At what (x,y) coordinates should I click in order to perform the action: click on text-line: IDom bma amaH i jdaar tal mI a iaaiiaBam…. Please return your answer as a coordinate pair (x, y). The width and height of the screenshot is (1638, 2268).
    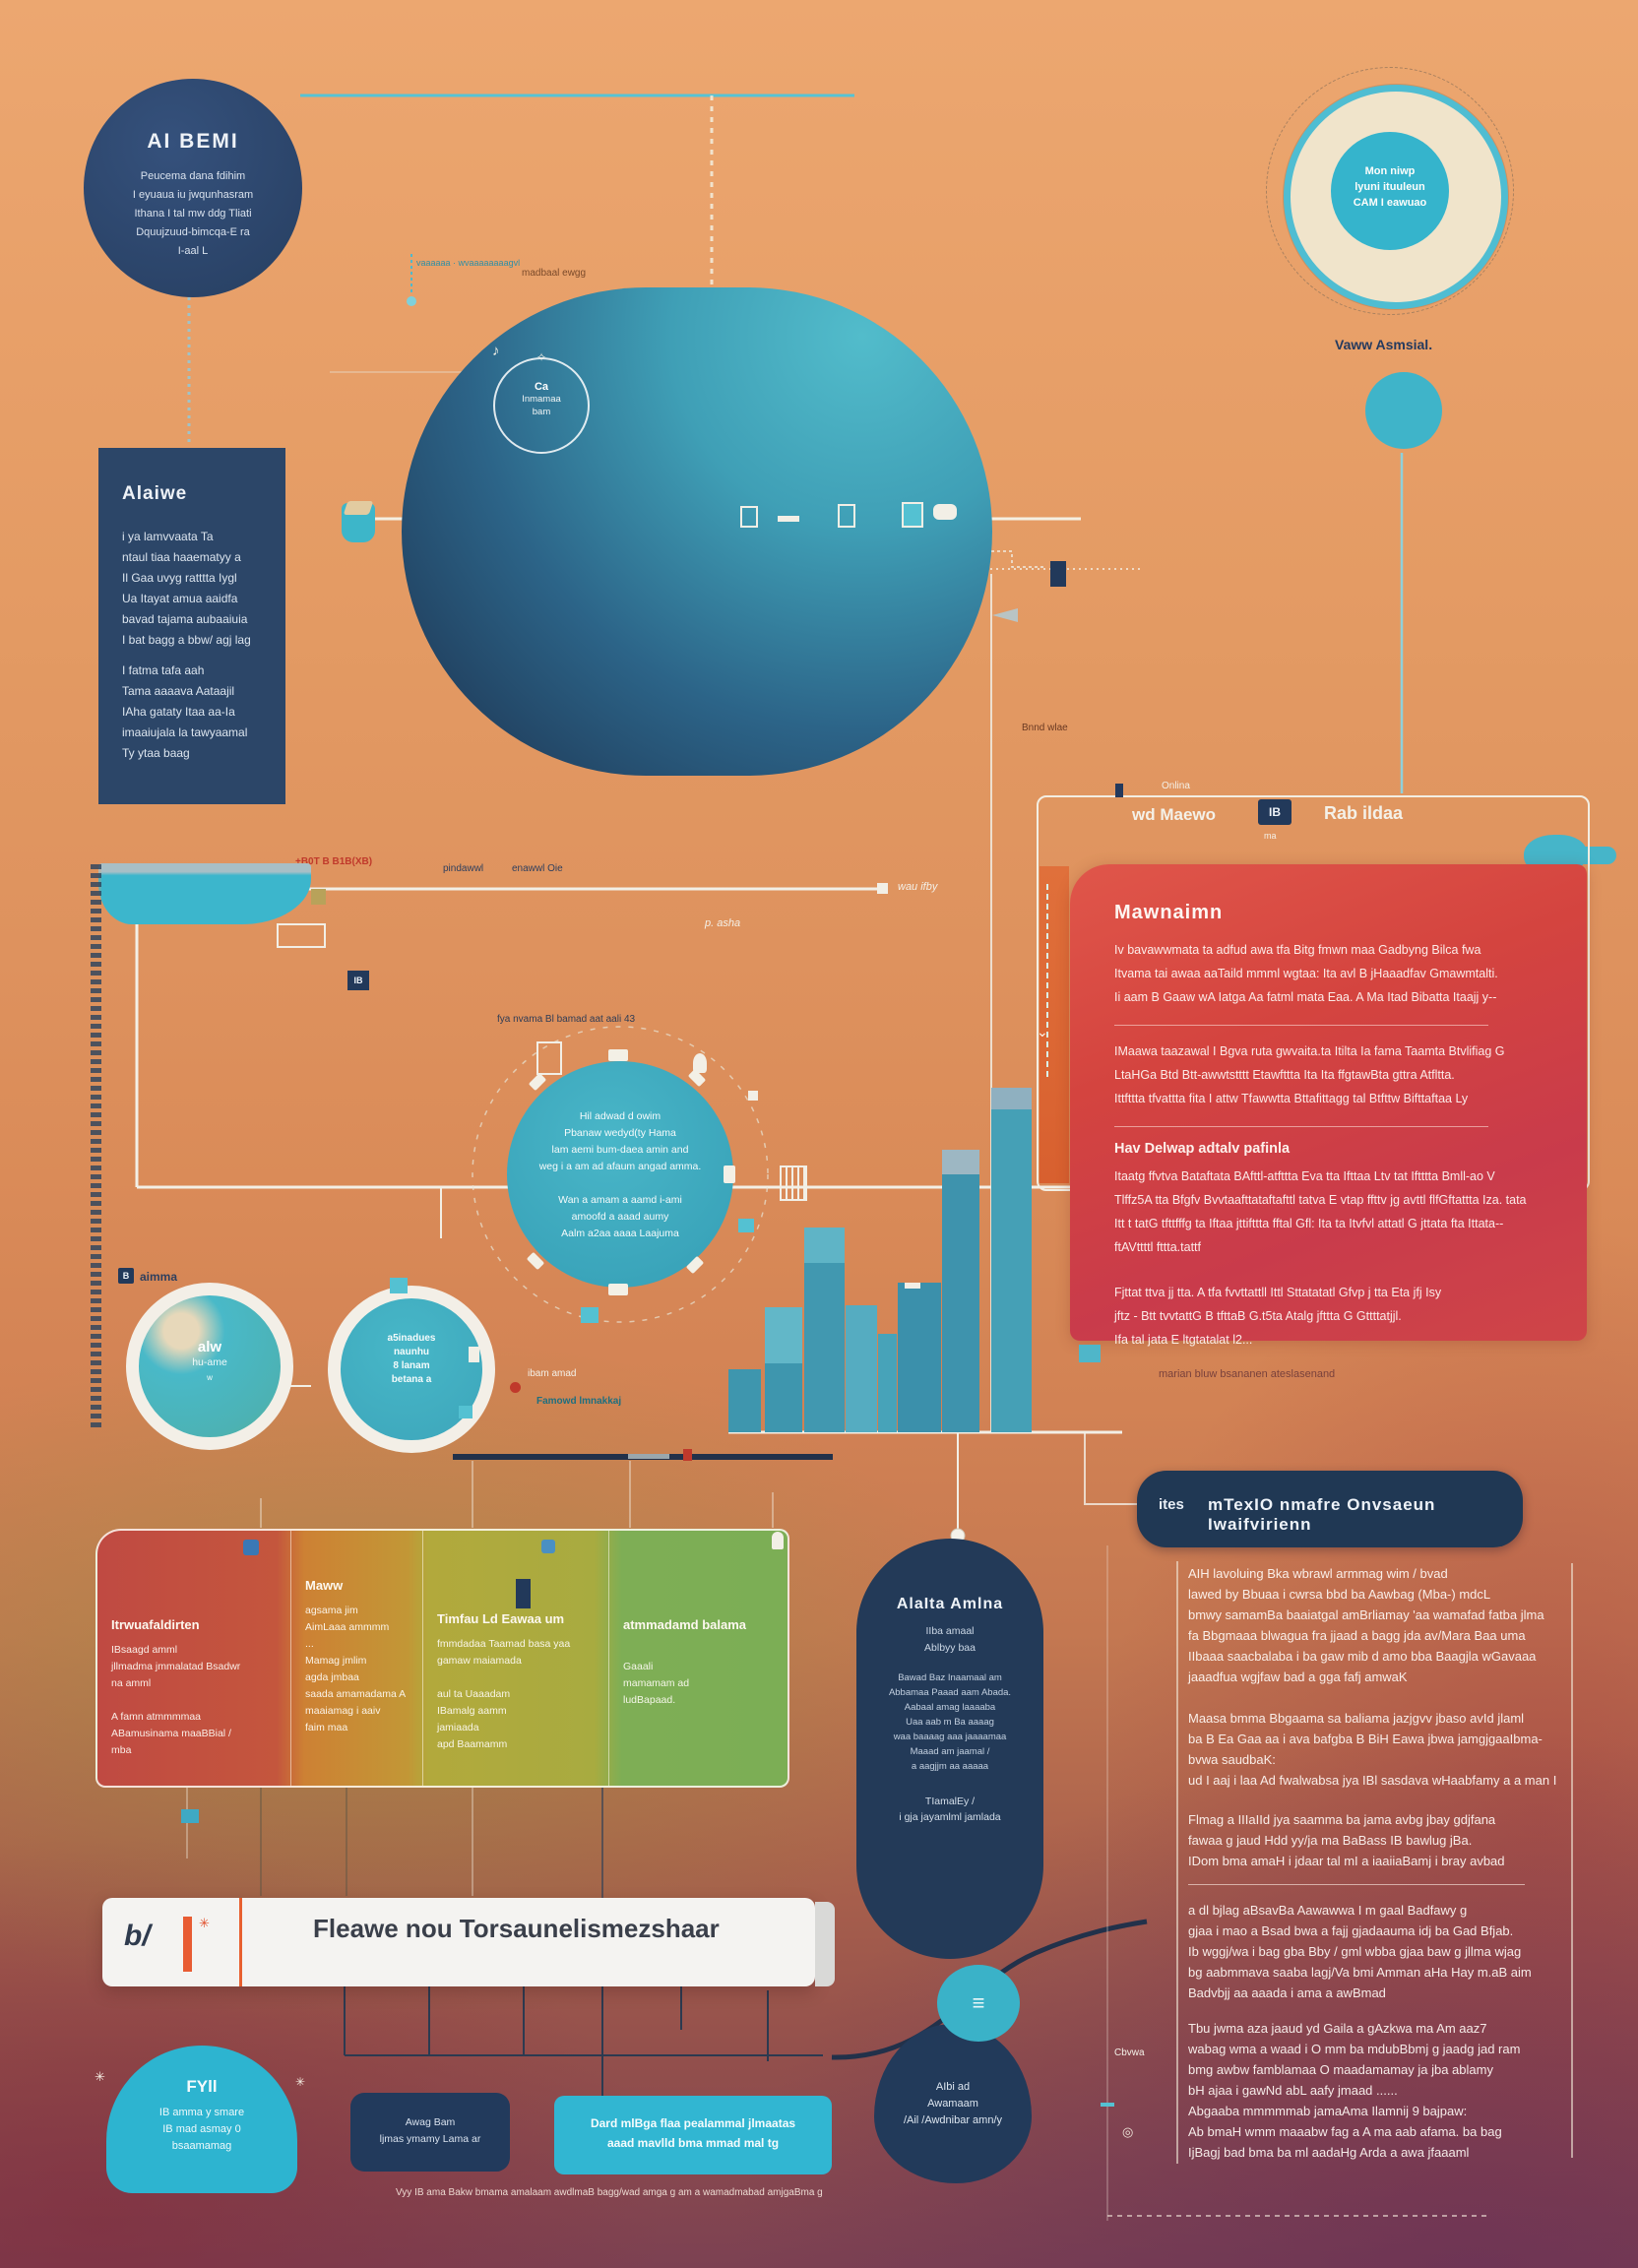
    Looking at the image, I should click on (1346, 1861).